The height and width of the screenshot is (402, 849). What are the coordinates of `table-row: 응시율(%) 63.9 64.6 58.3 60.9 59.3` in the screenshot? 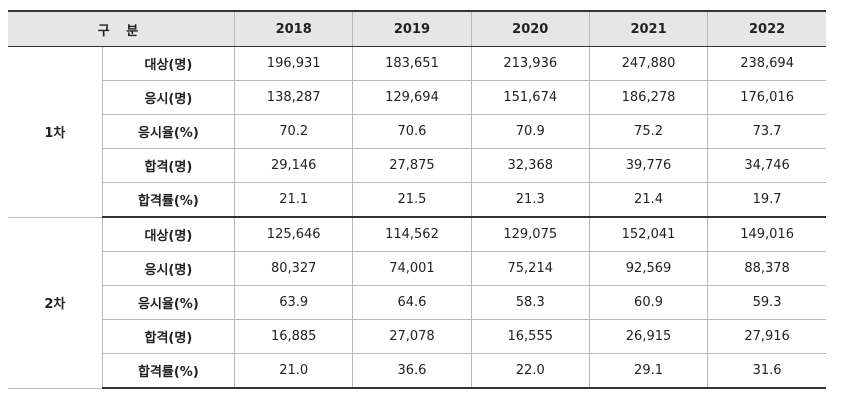 It's located at (417, 302).